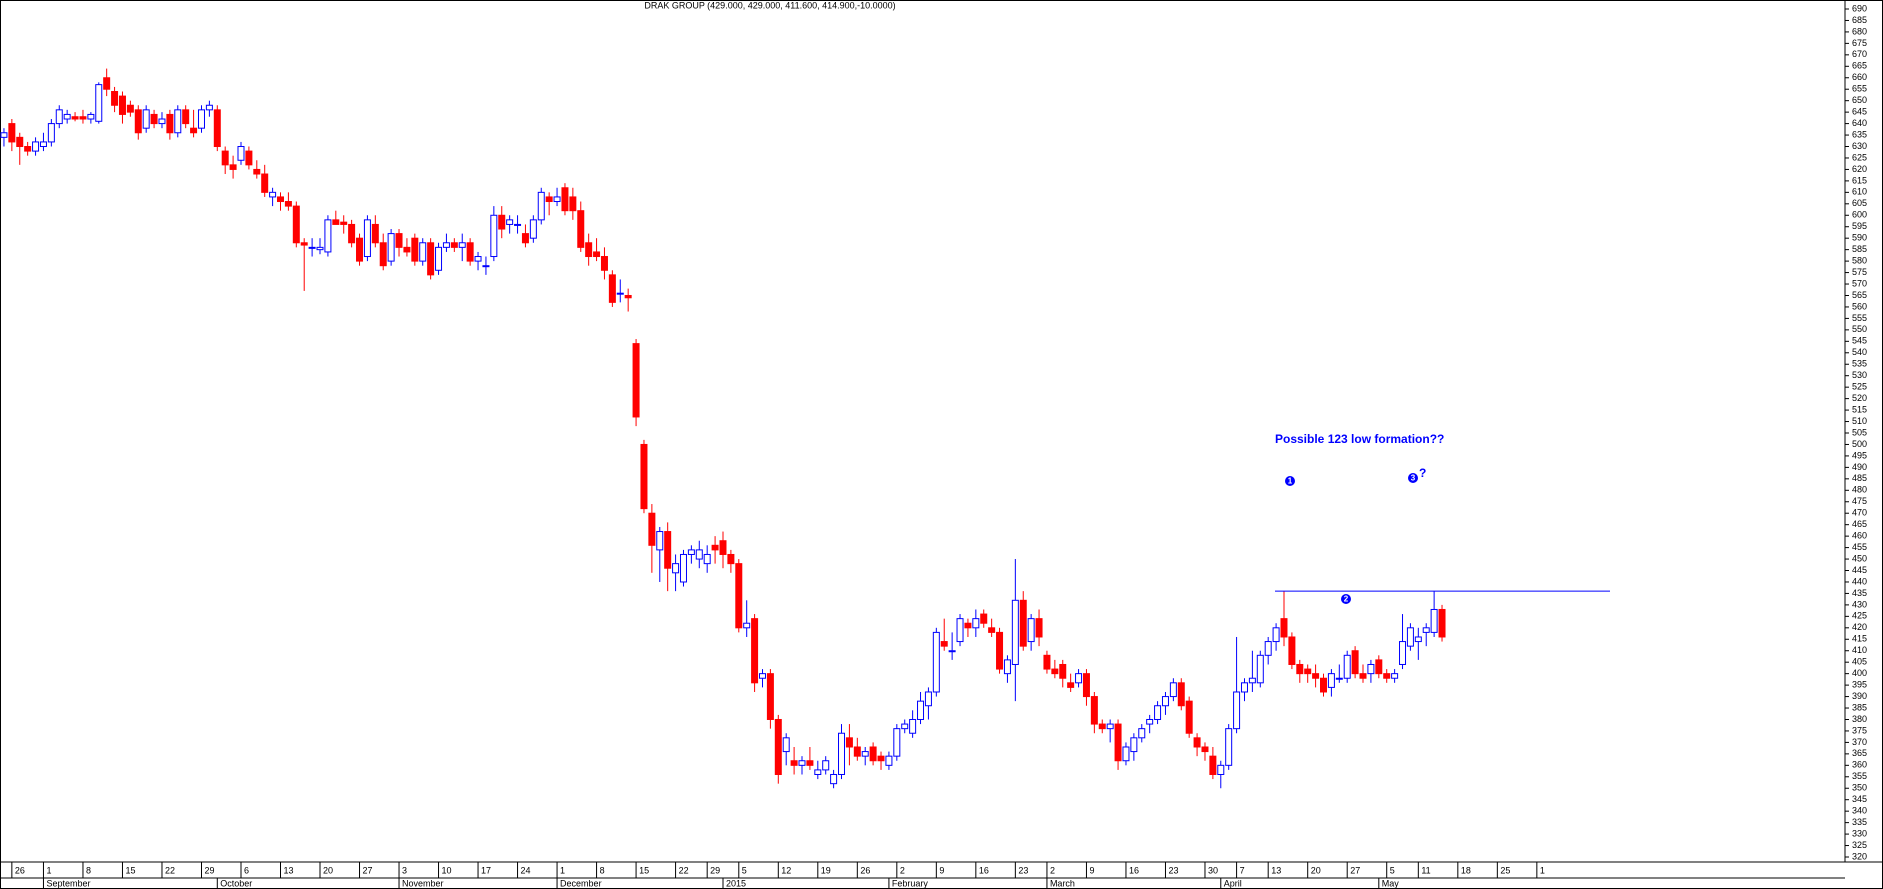 Image resolution: width=1883 pixels, height=889 pixels. Describe the element at coordinates (486, 870) in the screenshot. I see `x-tick-label: 17` at that location.